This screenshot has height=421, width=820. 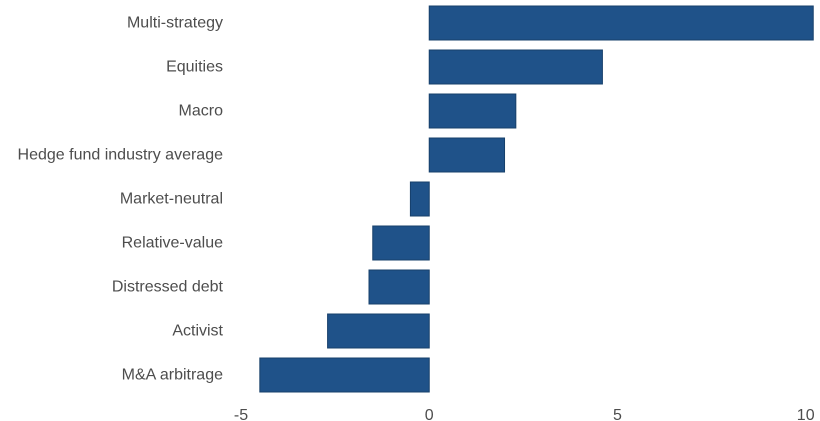 I want to click on category-label-macro: Macro, so click(x=201, y=111).